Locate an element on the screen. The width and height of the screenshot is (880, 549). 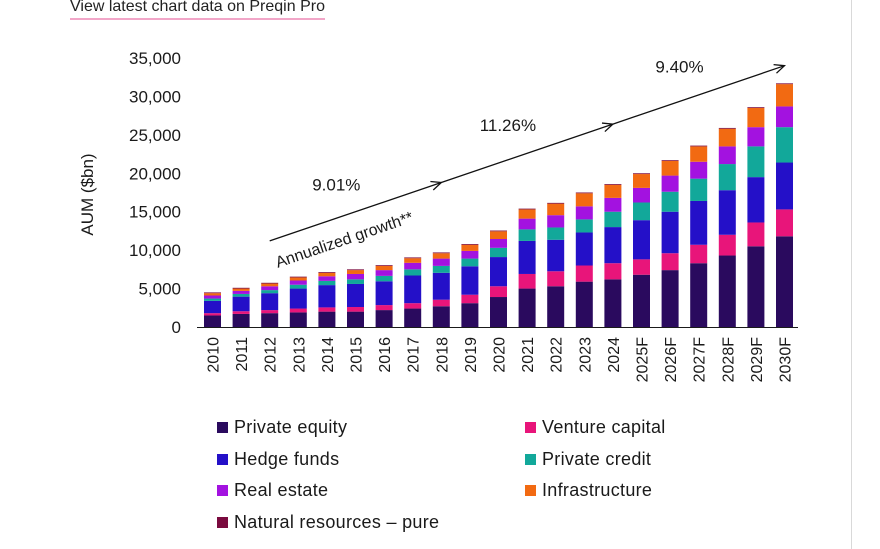
x-tick-label: 2026F is located at coordinates (671, 360).